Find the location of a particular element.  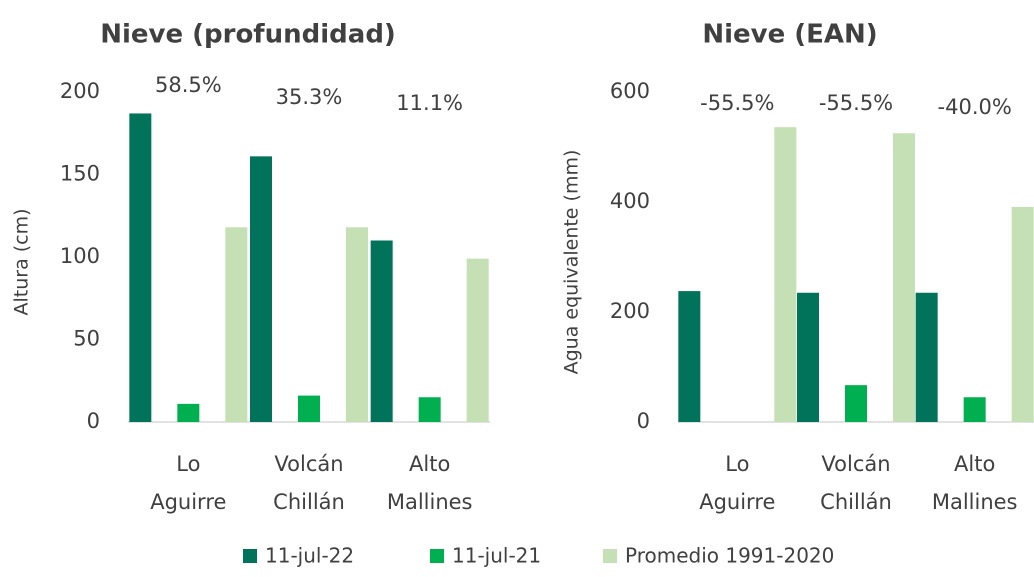

chart-title: Nieve (profundidad) is located at coordinates (248, 35).